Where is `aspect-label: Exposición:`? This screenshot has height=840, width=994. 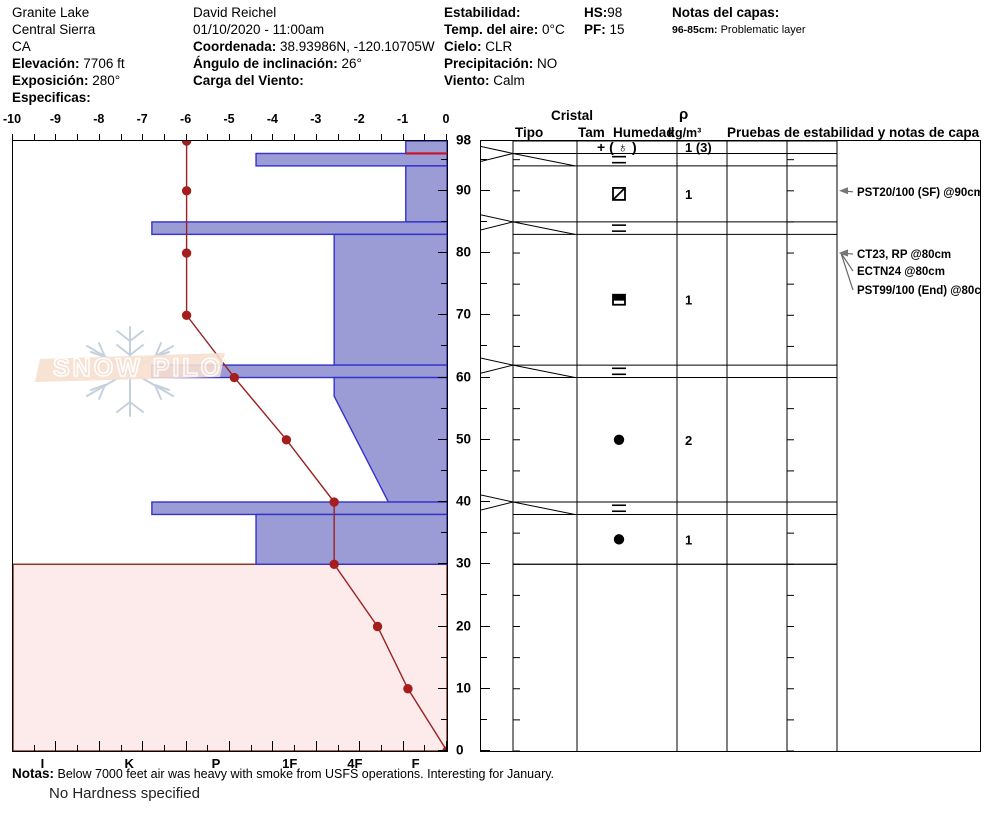 aspect-label: Exposición: is located at coordinates (50, 80).